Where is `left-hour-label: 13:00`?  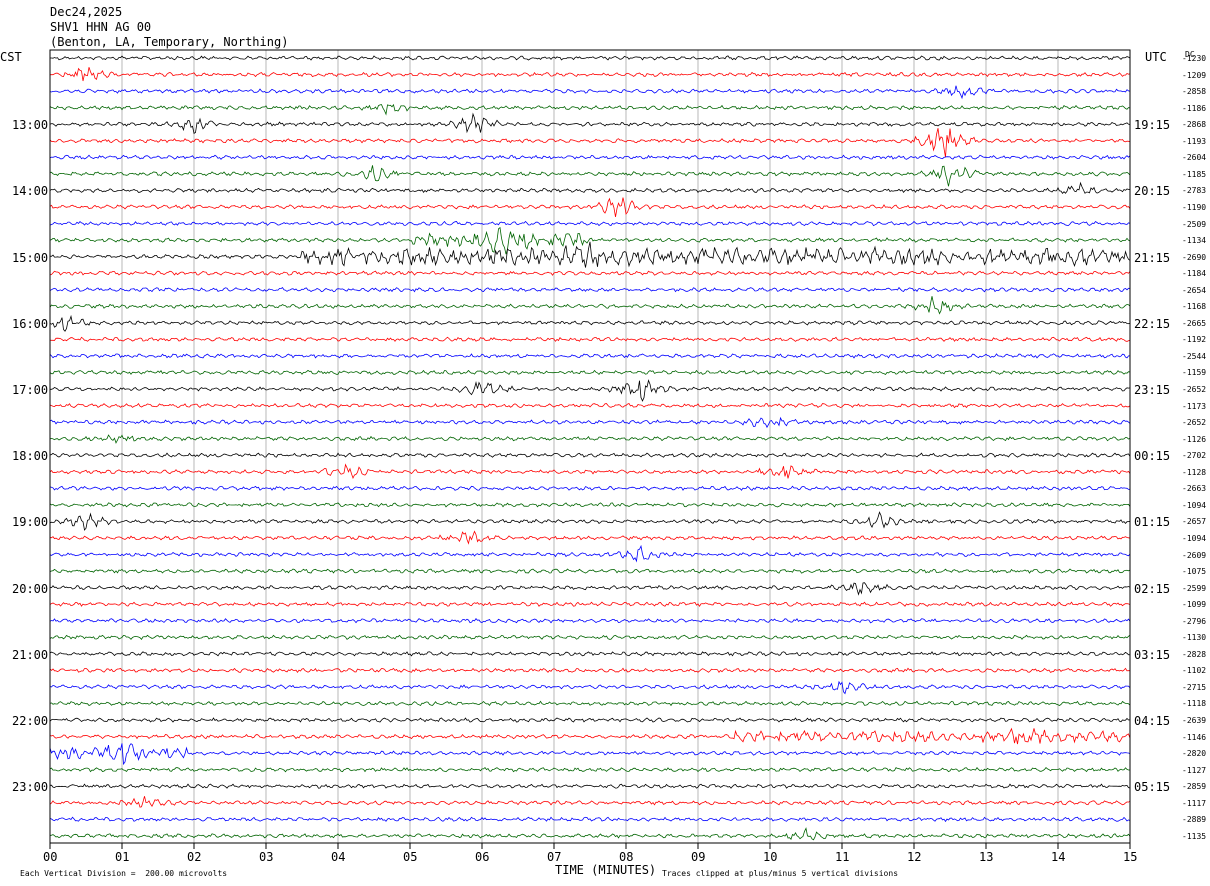
left-hour-label: 13:00 is located at coordinates (30, 125).